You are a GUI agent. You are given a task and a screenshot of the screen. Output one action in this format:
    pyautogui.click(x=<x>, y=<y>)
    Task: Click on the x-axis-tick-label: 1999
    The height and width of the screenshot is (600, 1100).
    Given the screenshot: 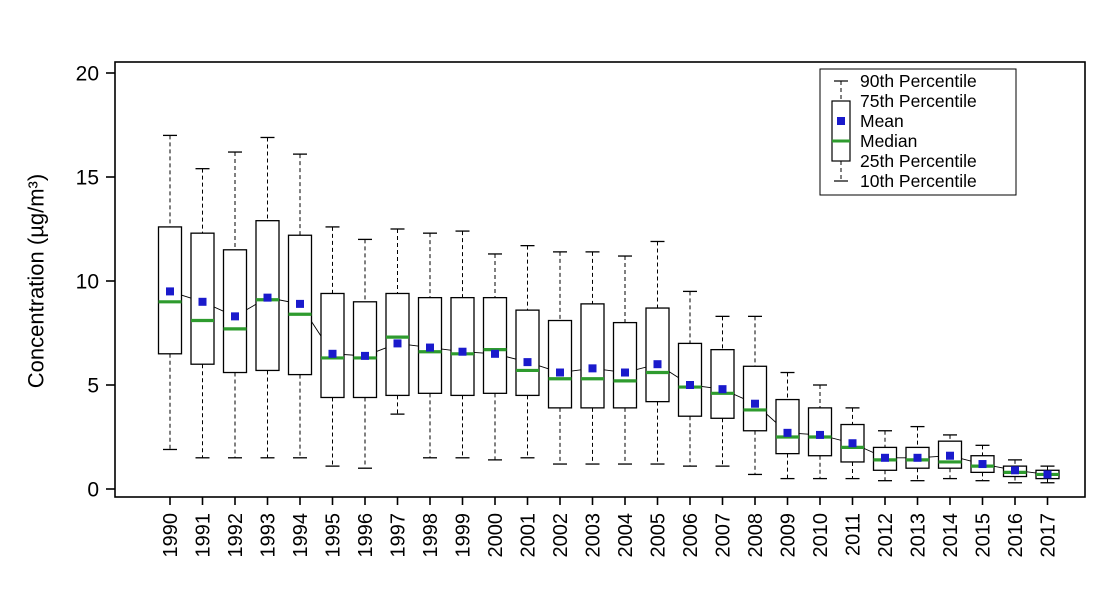 What is the action you would take?
    pyautogui.click(x=464, y=535)
    